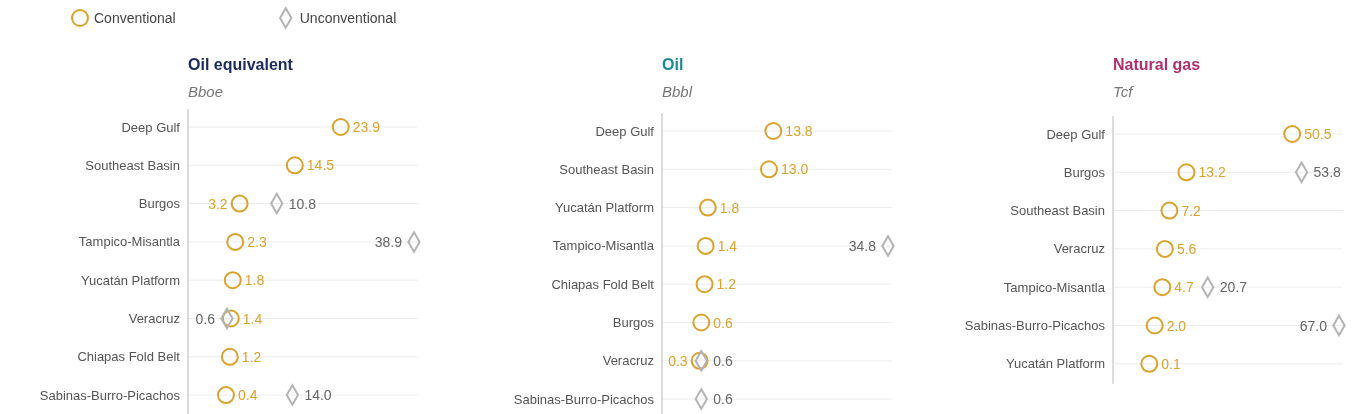 This screenshot has width=1357, height=414. Describe the element at coordinates (677, 91) in the screenshot. I see `chart-subtitle: Bbbl` at that location.